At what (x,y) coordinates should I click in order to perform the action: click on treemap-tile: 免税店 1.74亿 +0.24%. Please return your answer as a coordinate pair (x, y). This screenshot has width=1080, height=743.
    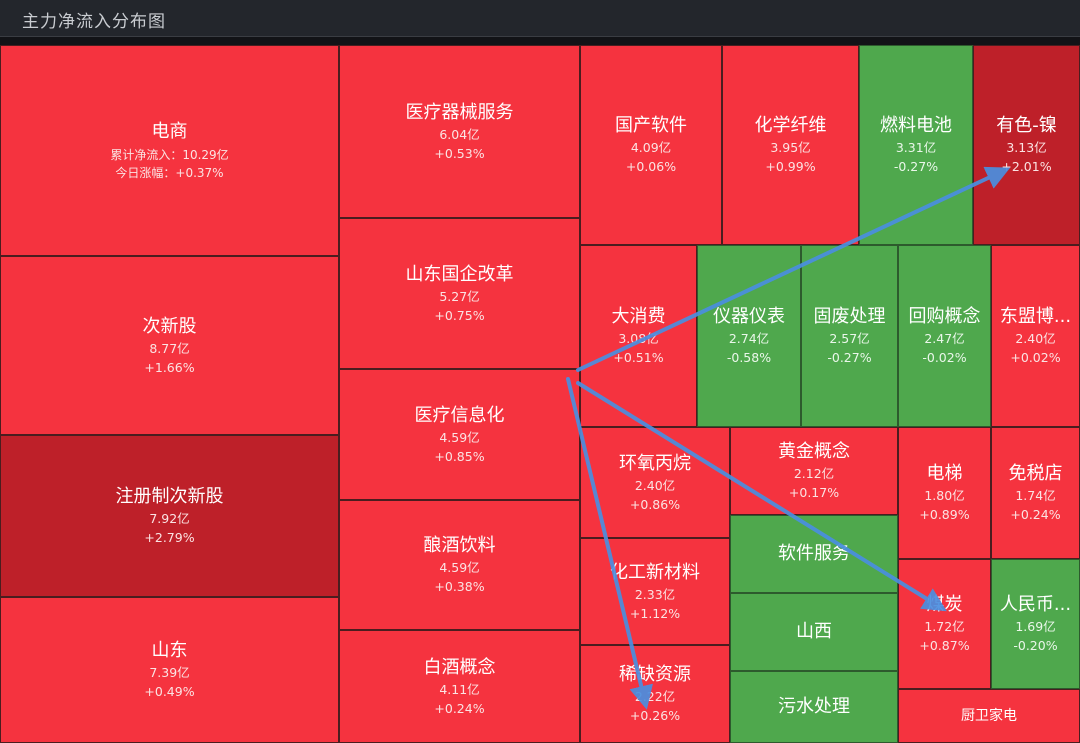
    Looking at the image, I should click on (1035, 493).